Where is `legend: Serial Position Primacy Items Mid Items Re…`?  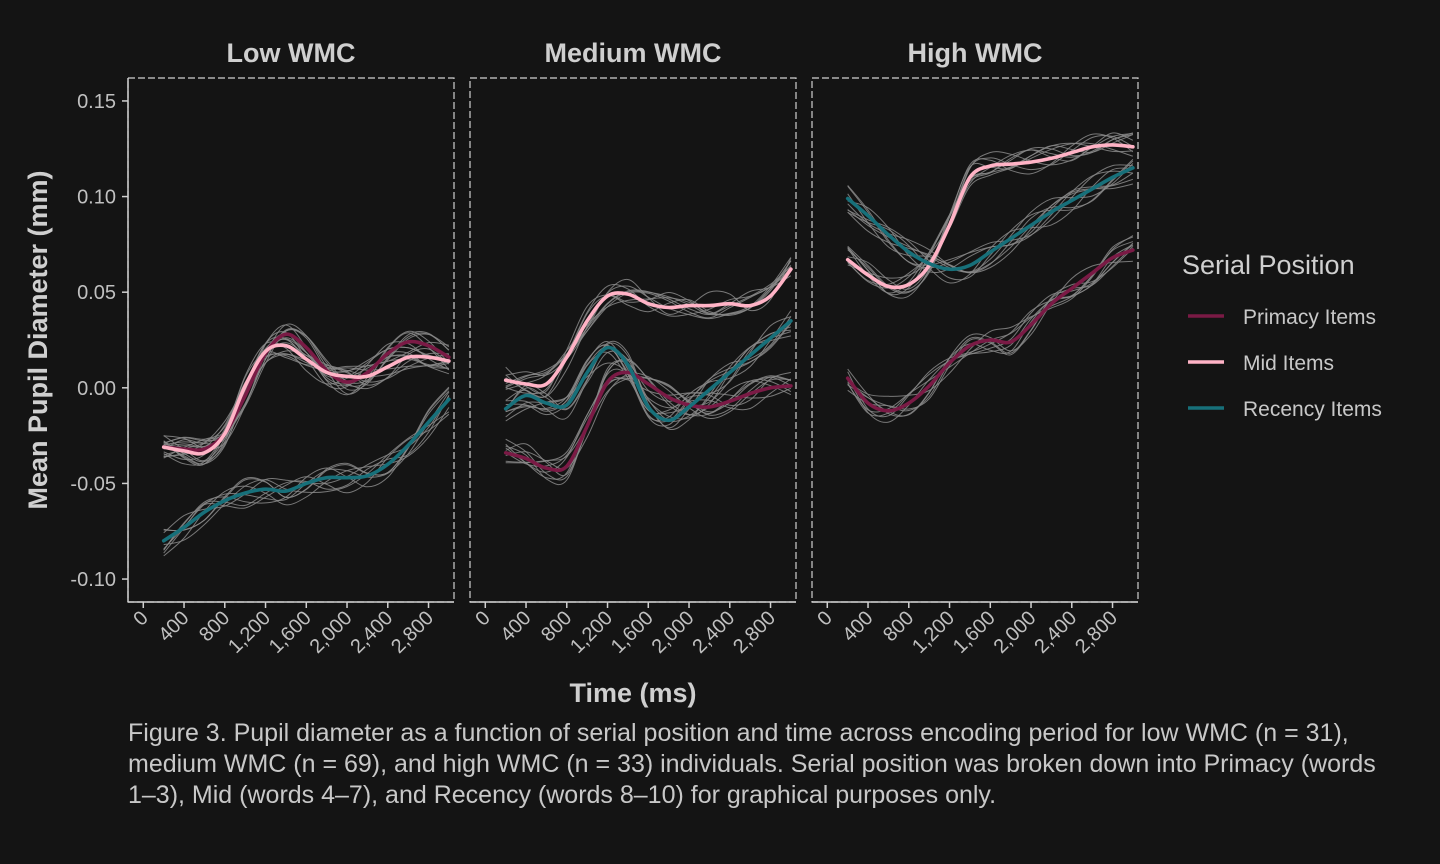
legend: Serial Position Primacy Items Mid Items Re… is located at coordinates (1282, 335).